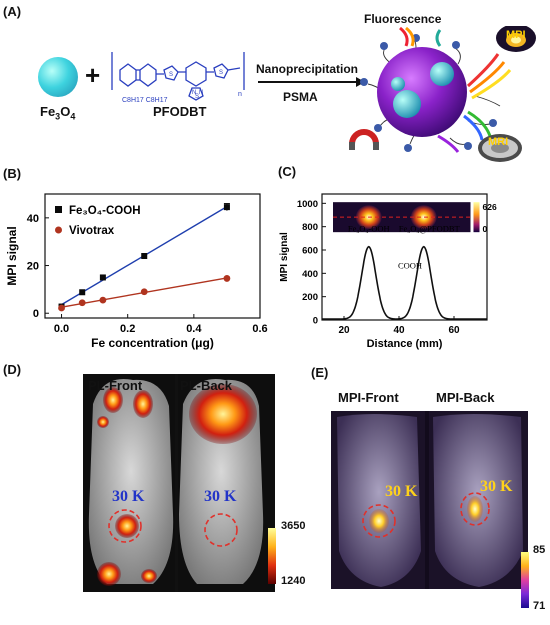 The image size is (550, 625). What do you see at coordinates (310, 274) in the screenshot?
I see `y-tick-label: 400` at bounding box center [310, 274].